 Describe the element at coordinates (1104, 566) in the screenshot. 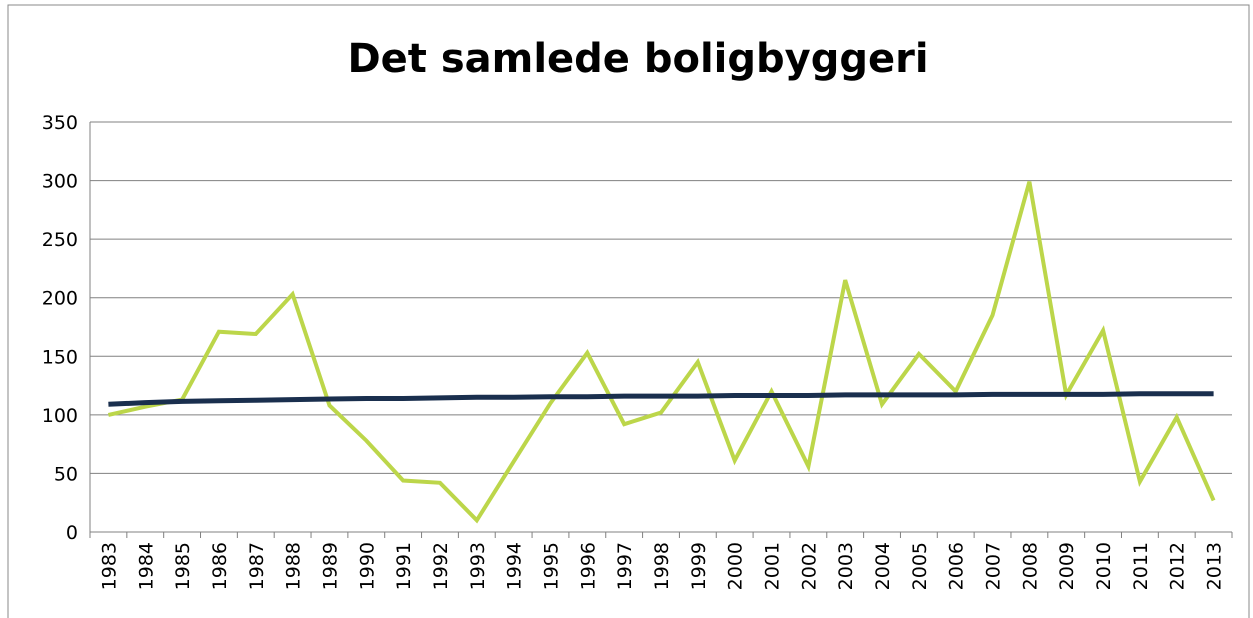

I see `x-tick-label: 2010` at that location.